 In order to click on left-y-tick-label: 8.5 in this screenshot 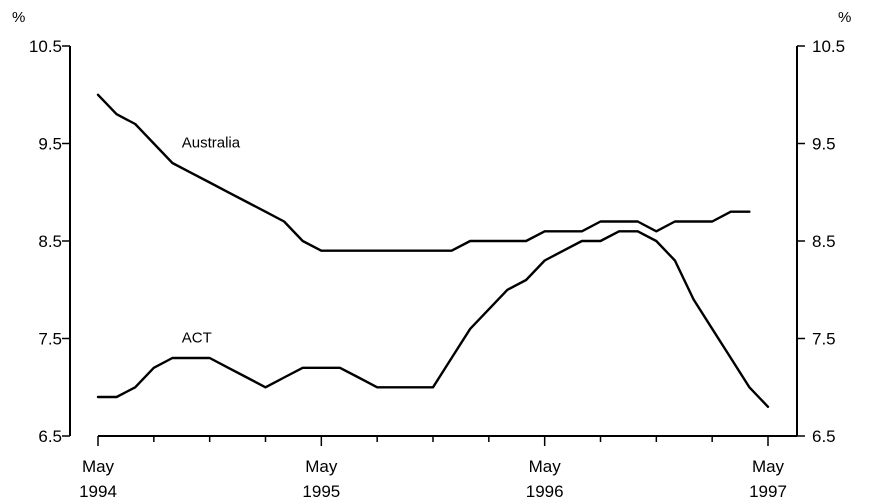, I will do `click(50, 241)`.